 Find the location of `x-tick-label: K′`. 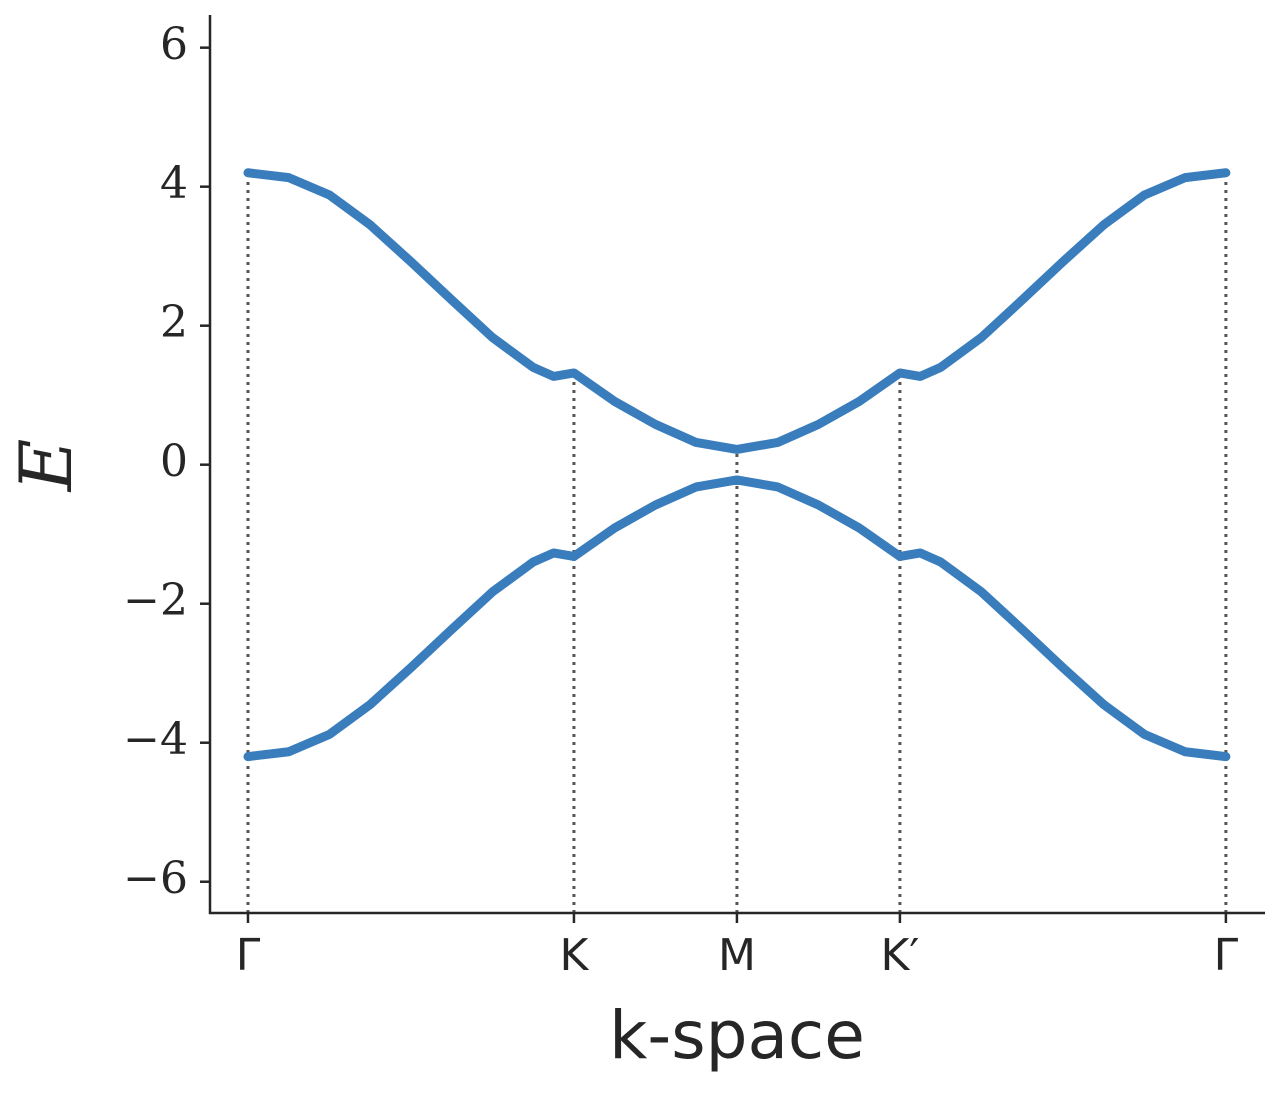

x-tick-label: K′ is located at coordinates (899, 955).